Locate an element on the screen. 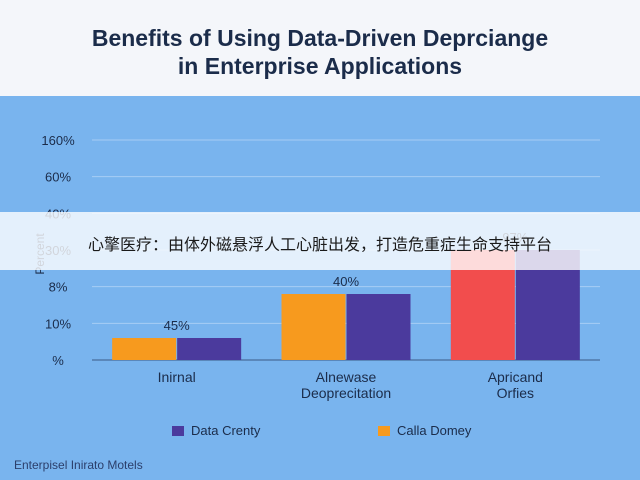 The width and height of the screenshot is (640, 480). caption-banner: 心擎医疗：由体外磁悬浮人工心脏出发，打造危重症生命支持平台 is located at coordinates (320, 241).